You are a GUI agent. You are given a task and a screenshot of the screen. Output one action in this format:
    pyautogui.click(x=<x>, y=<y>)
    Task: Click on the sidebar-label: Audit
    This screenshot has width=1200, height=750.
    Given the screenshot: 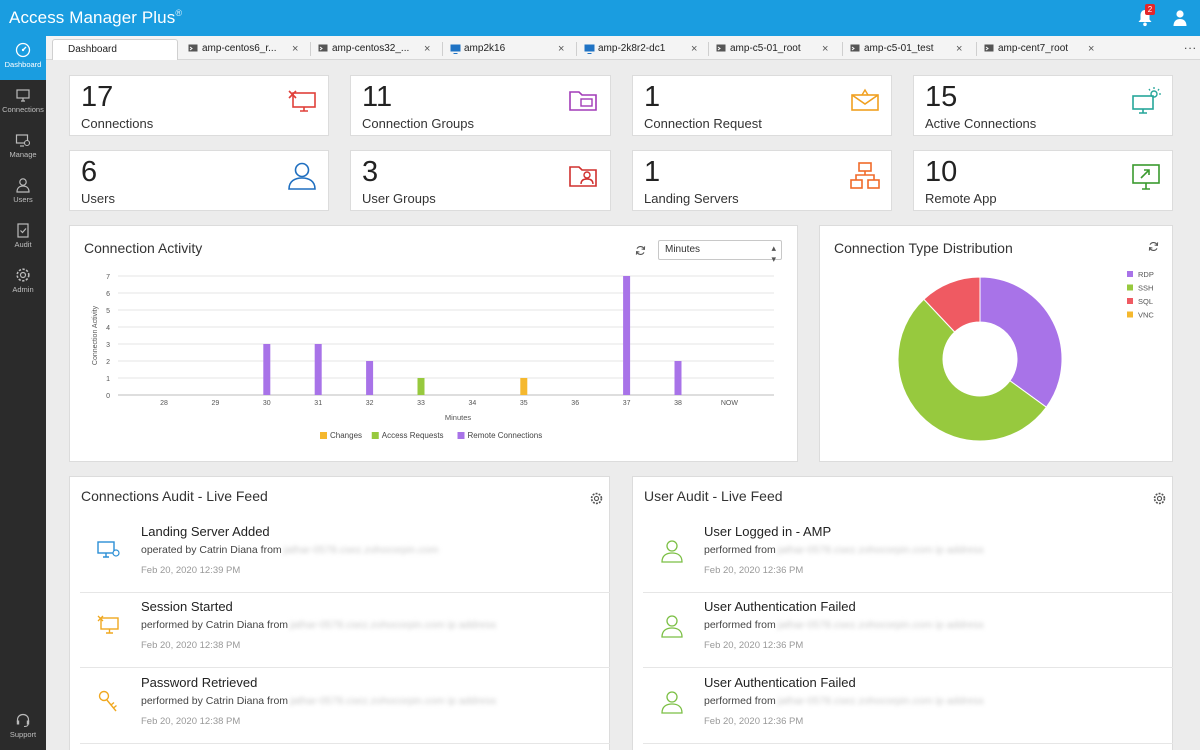 What is the action you would take?
    pyautogui.click(x=23, y=244)
    